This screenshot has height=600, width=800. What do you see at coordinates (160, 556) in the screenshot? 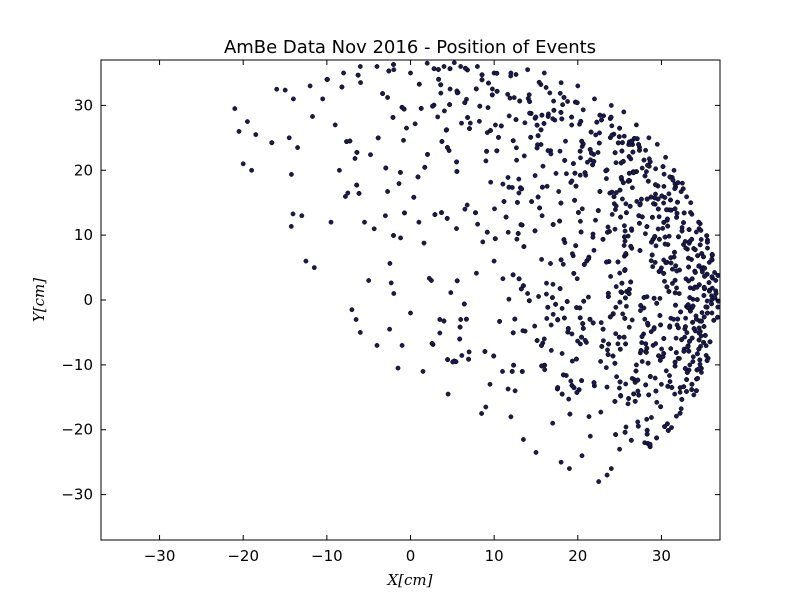
I see `x-tick-label: −30` at bounding box center [160, 556].